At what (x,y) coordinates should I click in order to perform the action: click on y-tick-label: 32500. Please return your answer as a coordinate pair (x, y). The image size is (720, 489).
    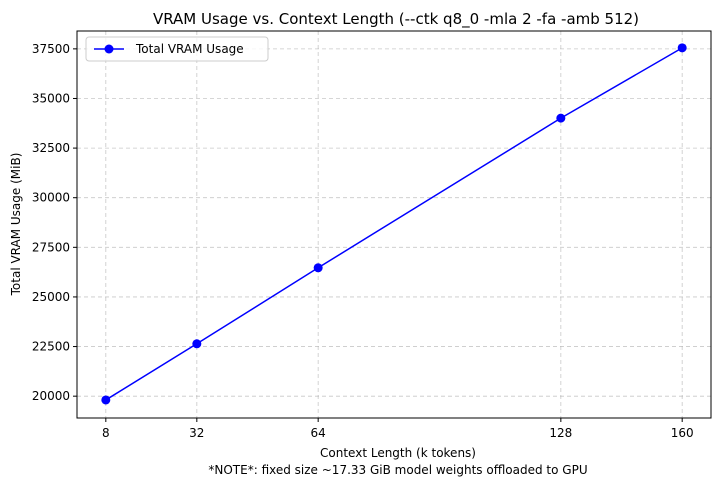
    Looking at the image, I should click on (51, 148).